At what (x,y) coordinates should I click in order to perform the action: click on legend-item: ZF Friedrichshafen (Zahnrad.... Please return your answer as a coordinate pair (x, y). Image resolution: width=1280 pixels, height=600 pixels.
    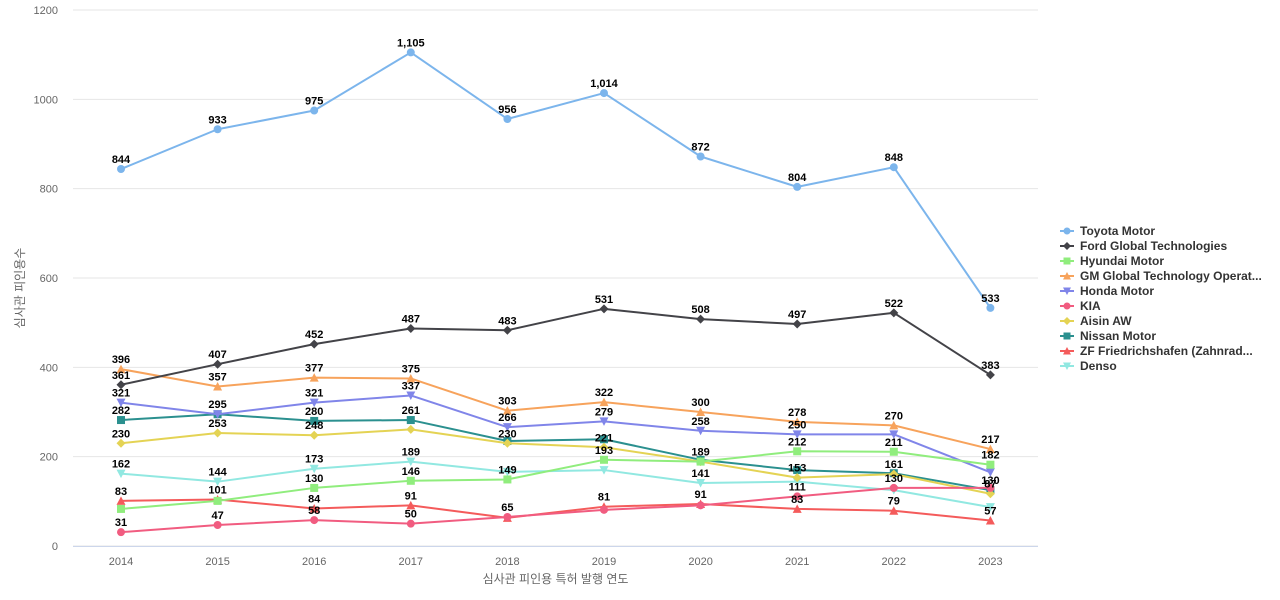
    Looking at the image, I should click on (1156, 351).